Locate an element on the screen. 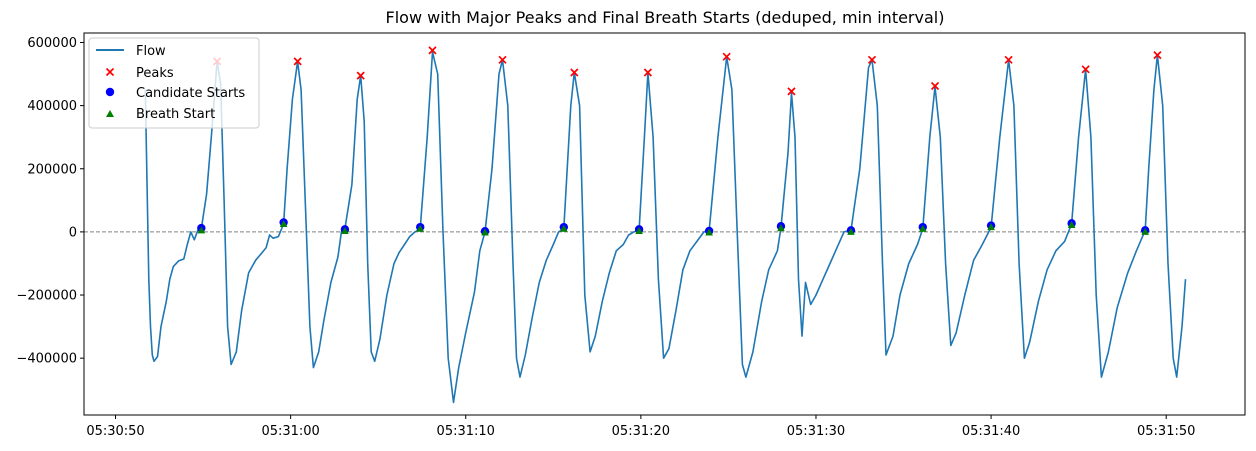 Image resolution: width=1256 pixels, height=451 pixels. legend-peaks-label: Peaks is located at coordinates (155, 73).